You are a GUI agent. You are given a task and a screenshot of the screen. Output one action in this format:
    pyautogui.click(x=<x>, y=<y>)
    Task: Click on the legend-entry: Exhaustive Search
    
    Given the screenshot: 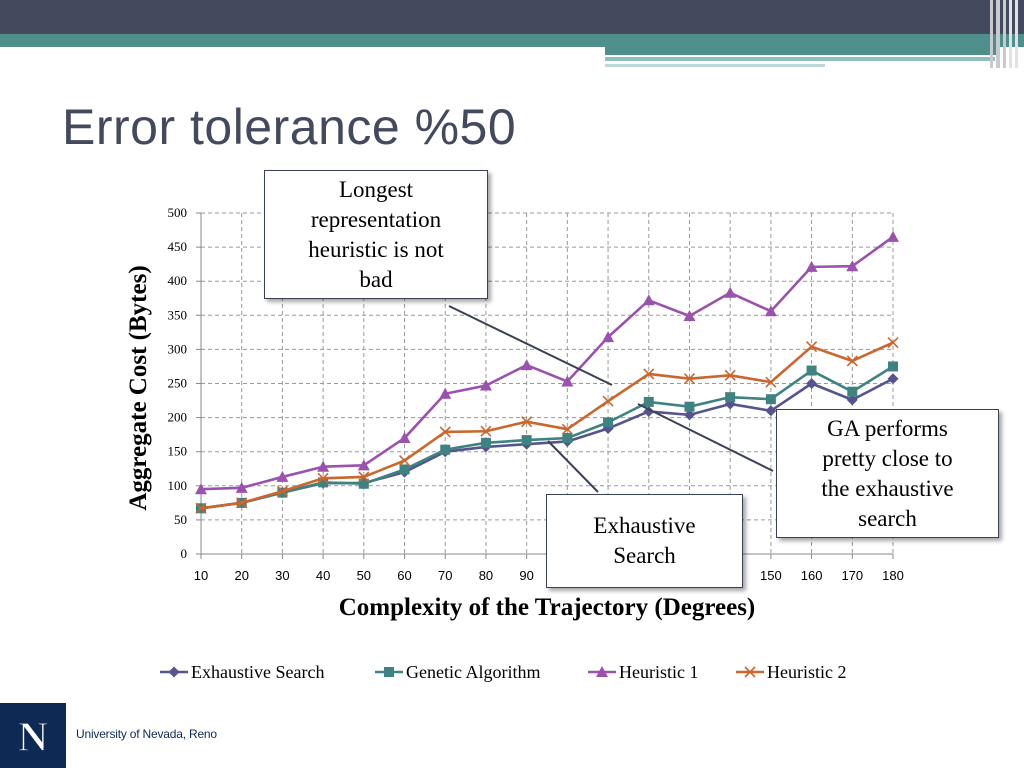 What is the action you would take?
    pyautogui.click(x=242, y=672)
    